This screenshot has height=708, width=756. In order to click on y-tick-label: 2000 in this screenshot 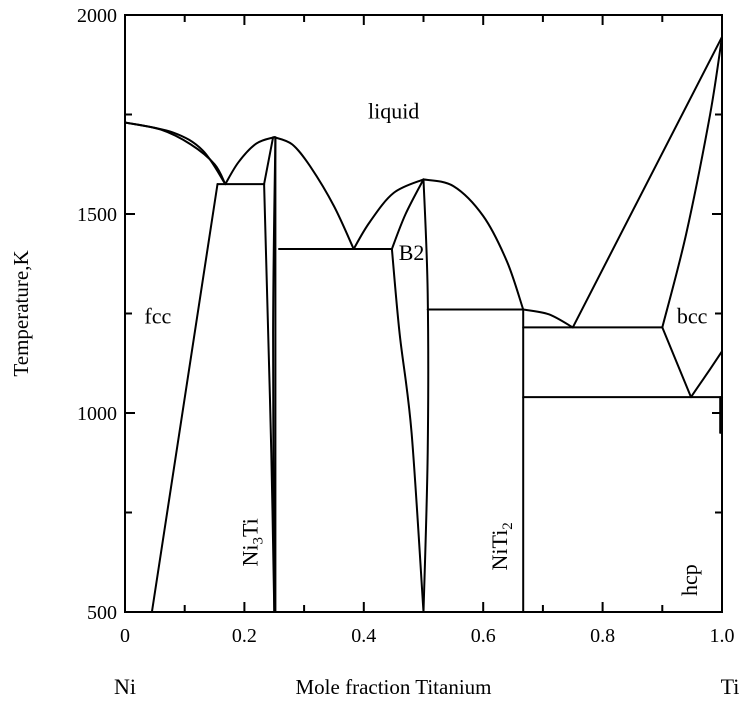, I will do `click(97, 16)`.